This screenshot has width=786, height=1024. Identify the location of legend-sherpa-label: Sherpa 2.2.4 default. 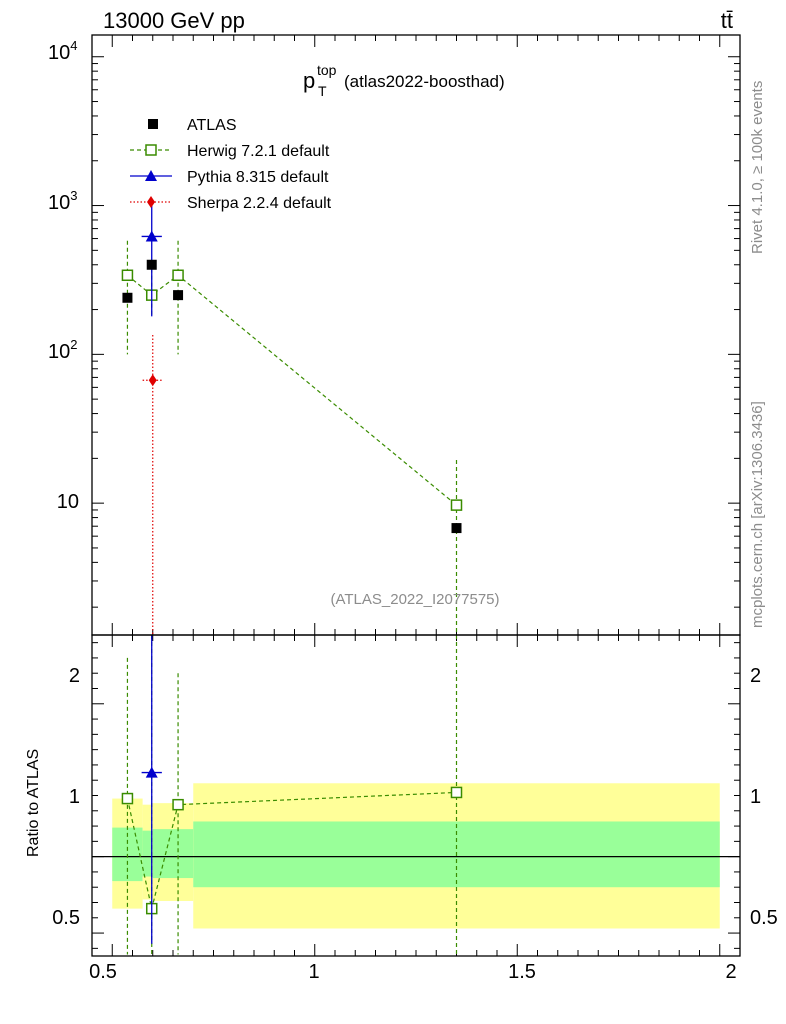
(259, 203).